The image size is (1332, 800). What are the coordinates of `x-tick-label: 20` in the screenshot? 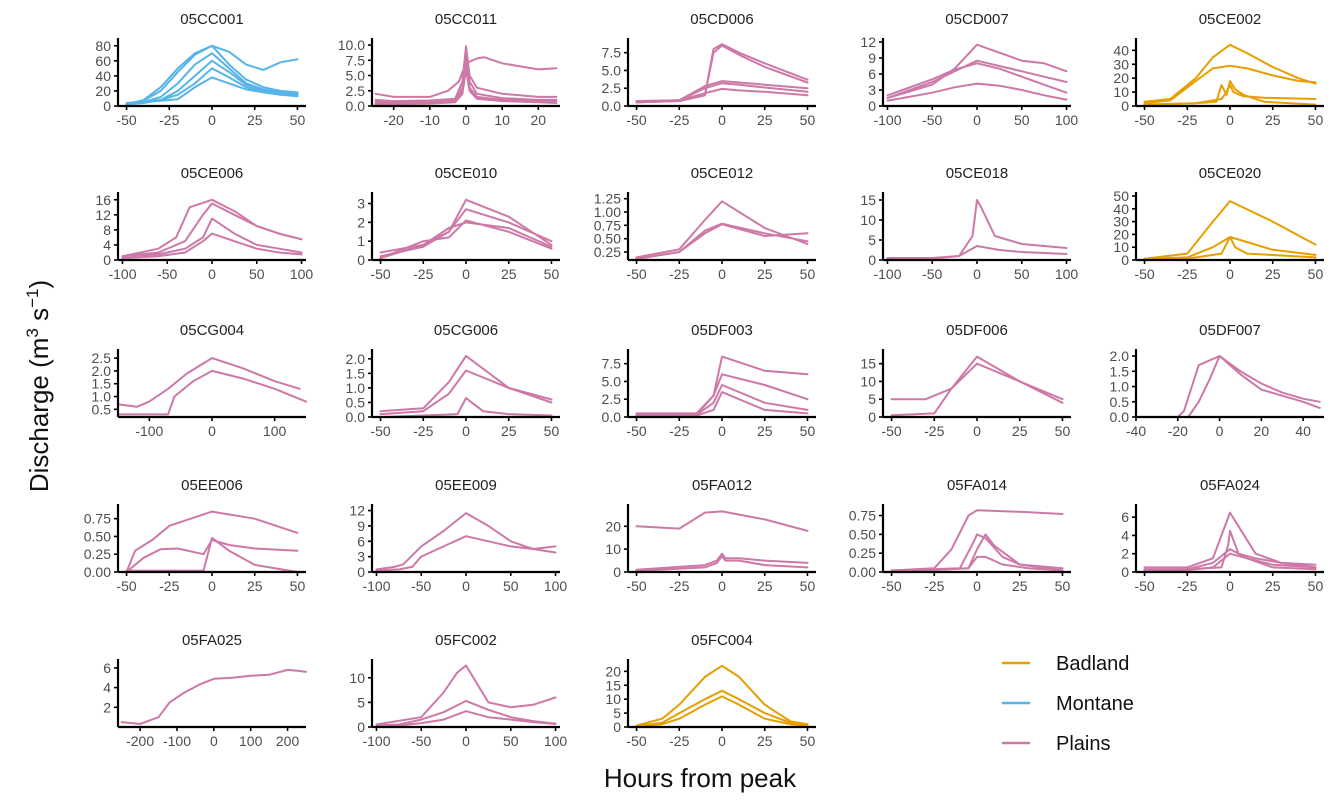 It's located at (539, 120).